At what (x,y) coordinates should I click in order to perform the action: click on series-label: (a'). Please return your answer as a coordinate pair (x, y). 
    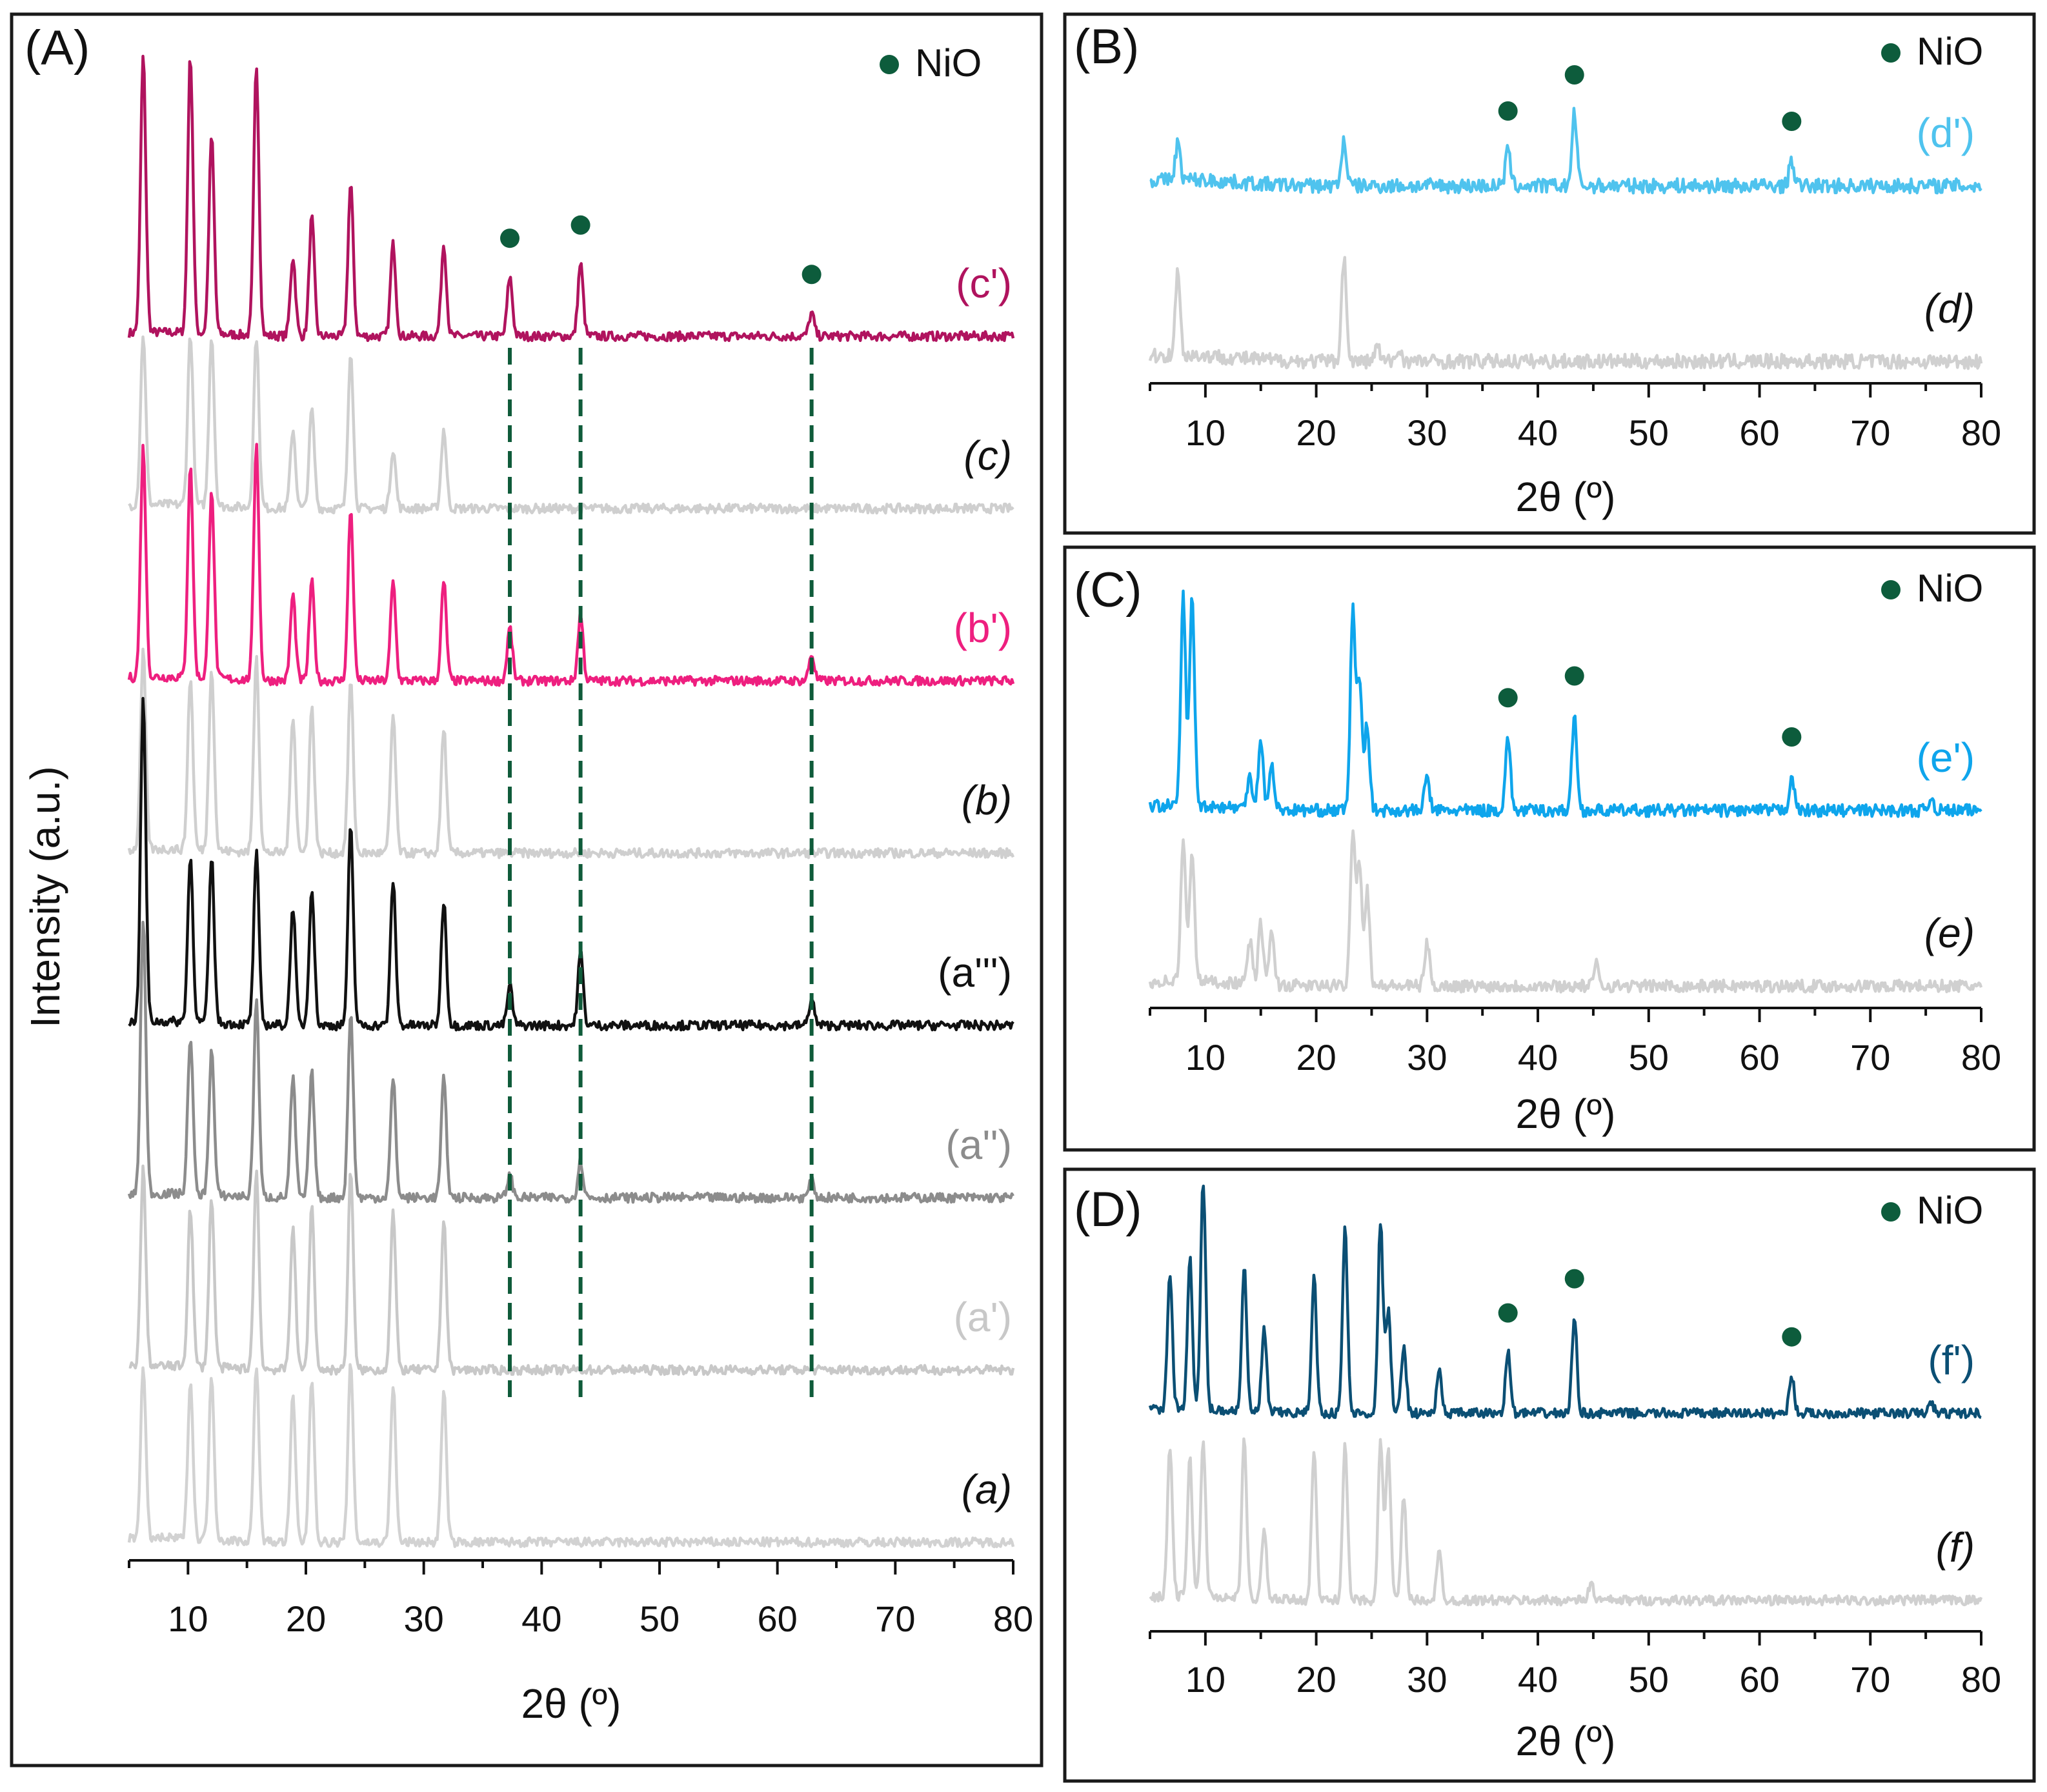
    Looking at the image, I should click on (983, 1317).